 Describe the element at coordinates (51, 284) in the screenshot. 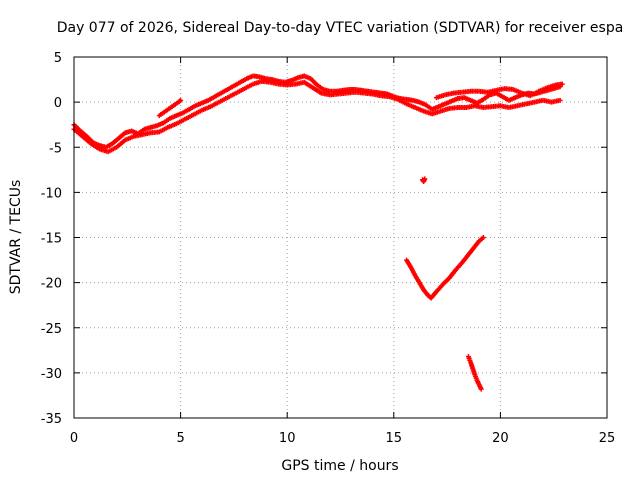

I see `y-tick-label: -20` at that location.